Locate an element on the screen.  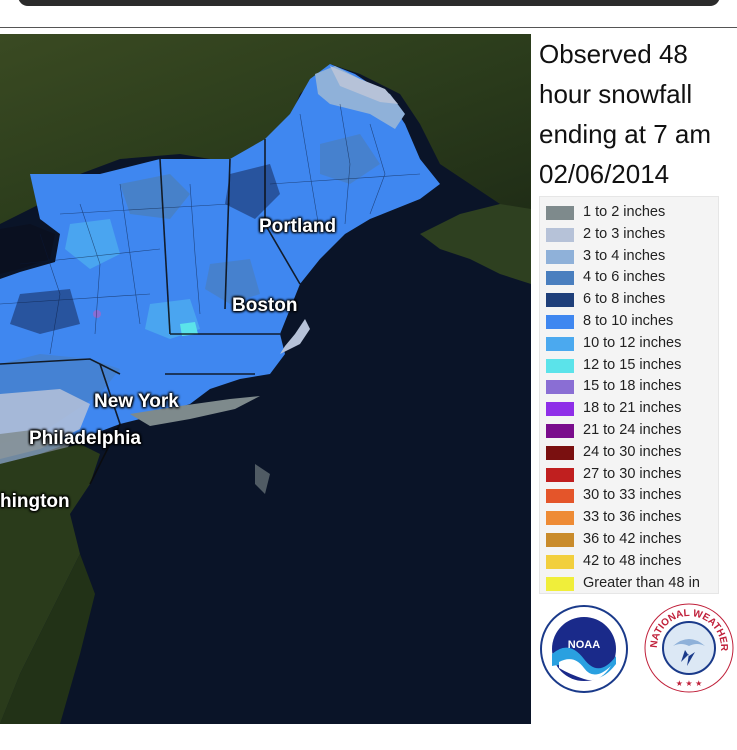
legend-item: 42 to 48 inches is located at coordinates (632, 562).